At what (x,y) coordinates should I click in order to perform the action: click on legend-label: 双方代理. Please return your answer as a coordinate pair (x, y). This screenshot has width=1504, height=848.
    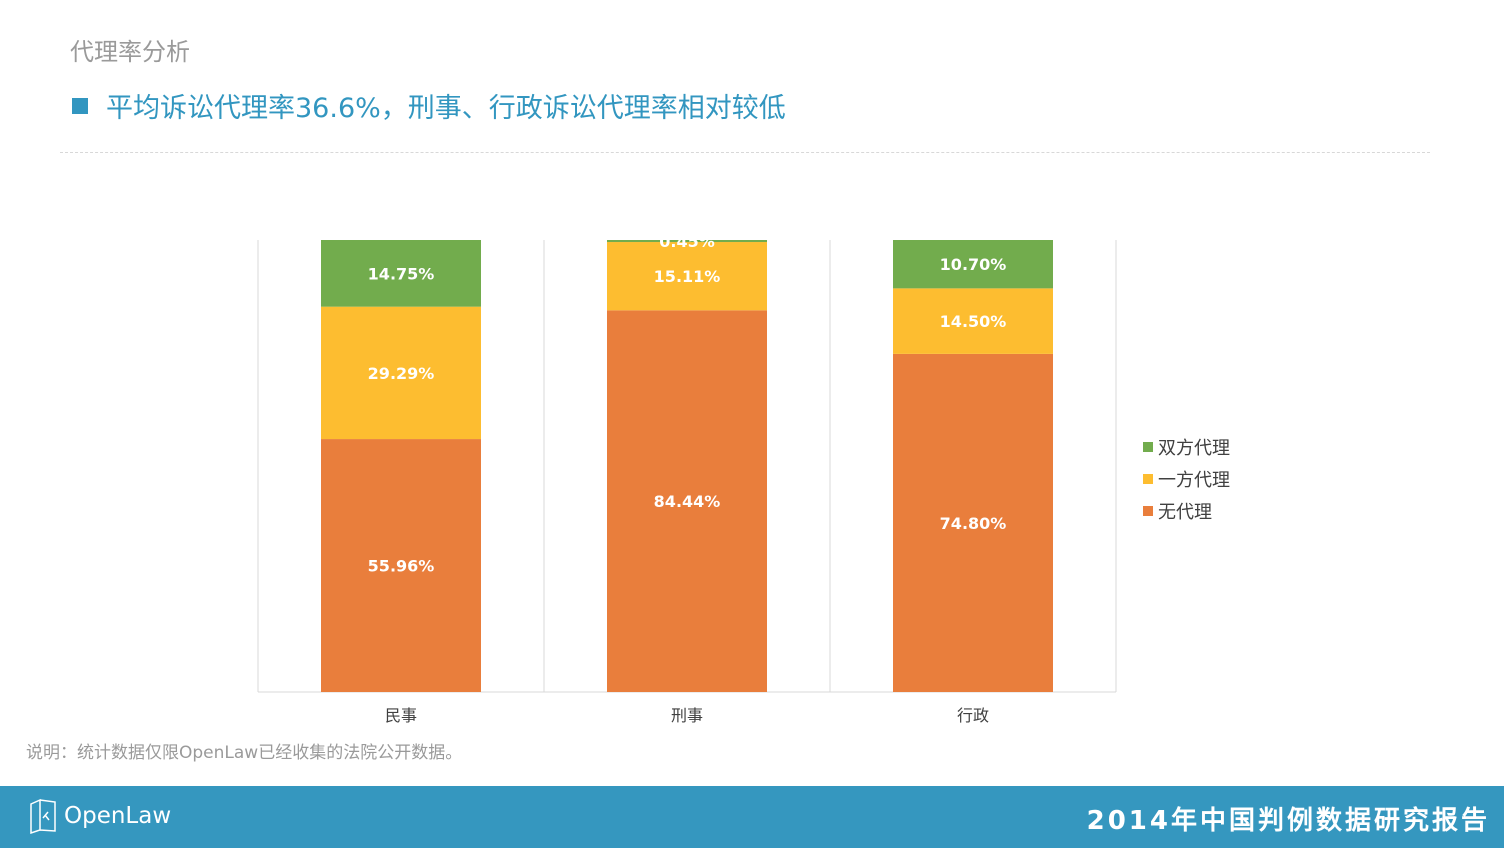
    Looking at the image, I should click on (1194, 448).